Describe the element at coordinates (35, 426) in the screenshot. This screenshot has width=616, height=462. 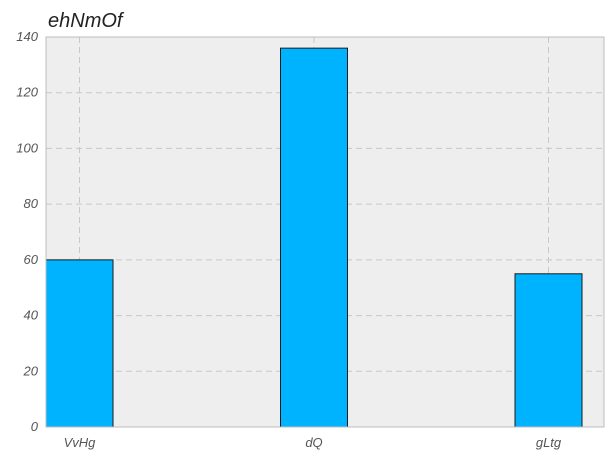
I see `y-tick-label: 0` at that location.